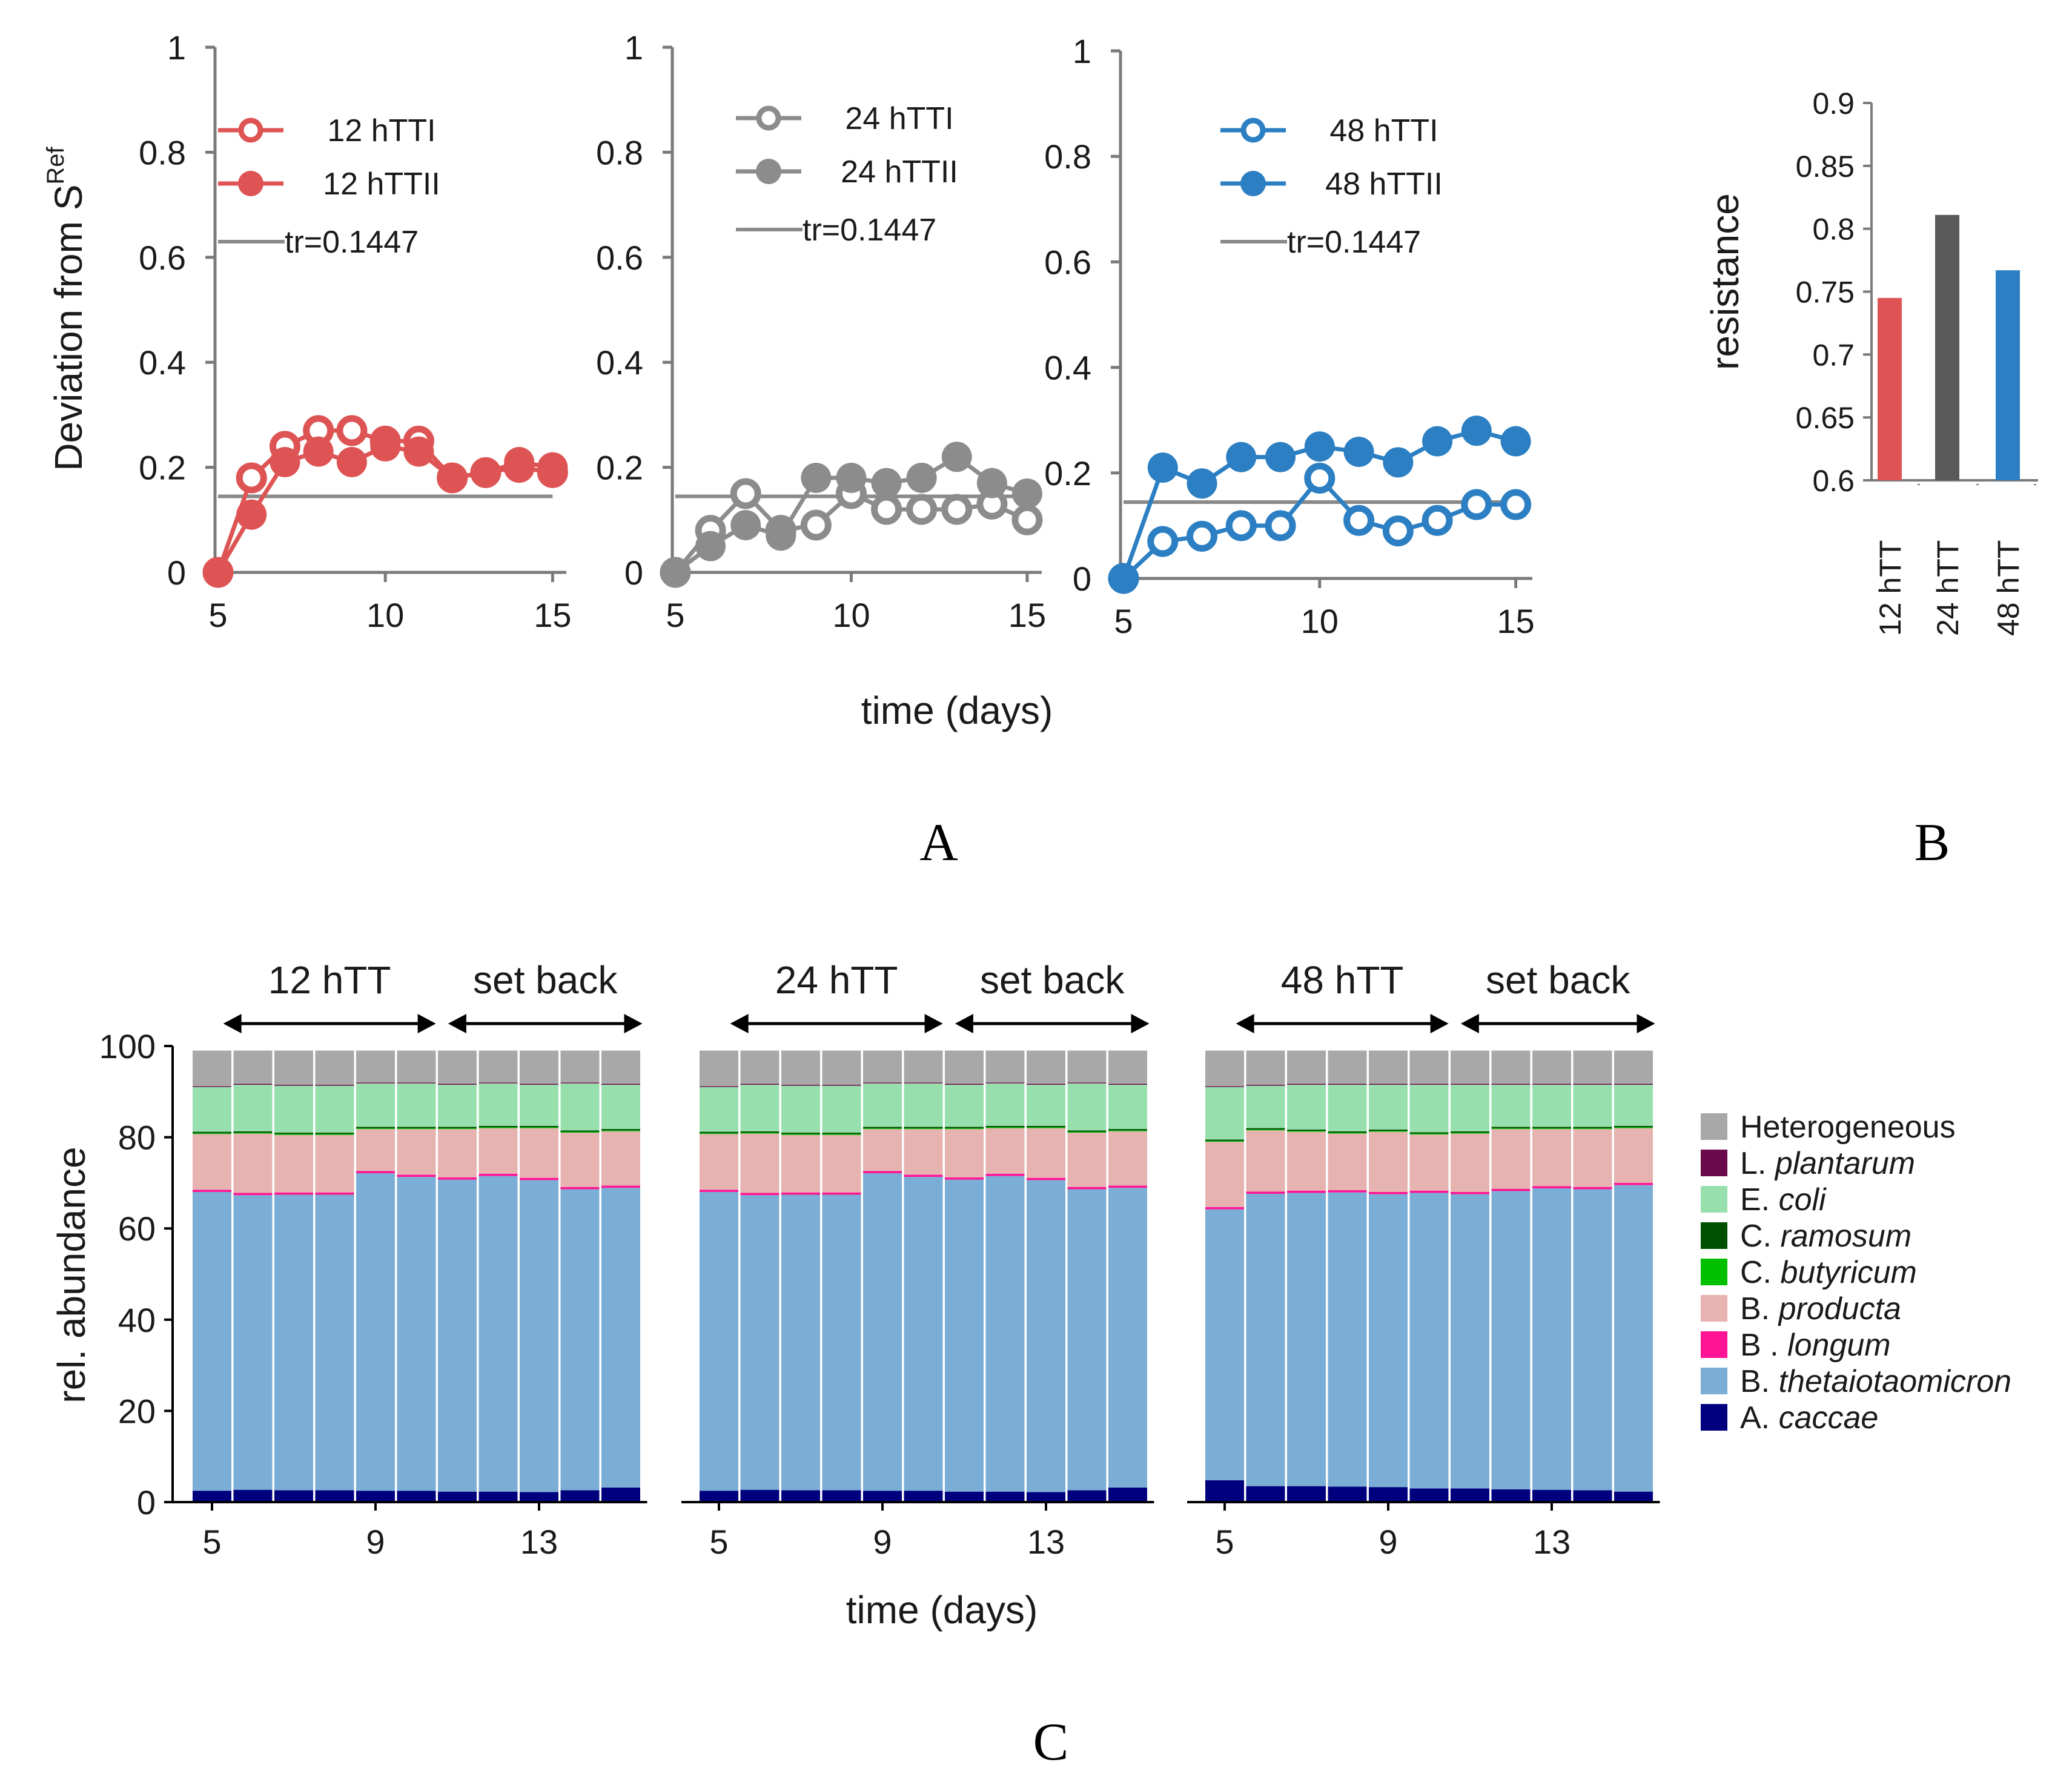  I want to click on legend-genus: Heterogeneous, so click(1848, 1127).